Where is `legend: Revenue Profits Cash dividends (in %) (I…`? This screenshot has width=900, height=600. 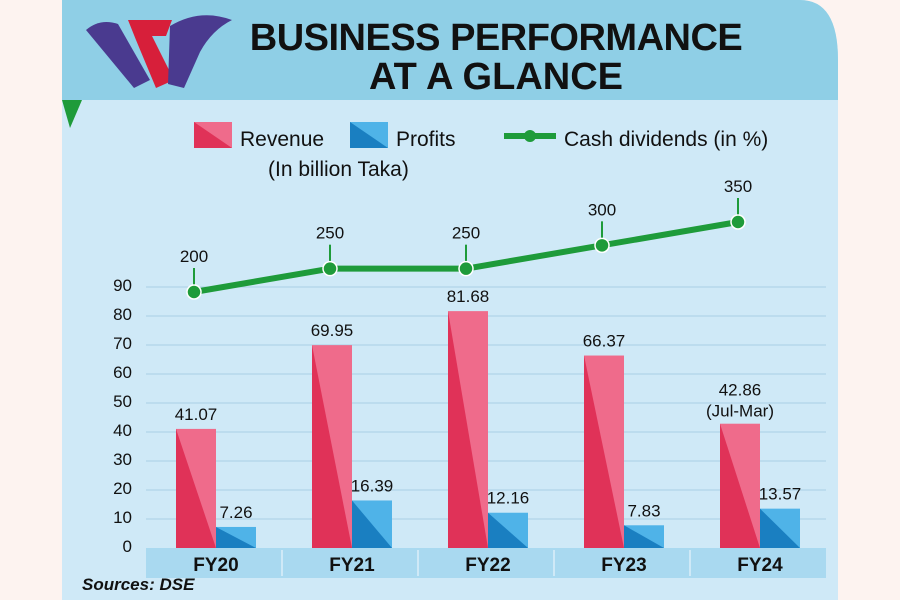
legend: Revenue Profits Cash dividends (in %) (I… is located at coordinates (481, 151).